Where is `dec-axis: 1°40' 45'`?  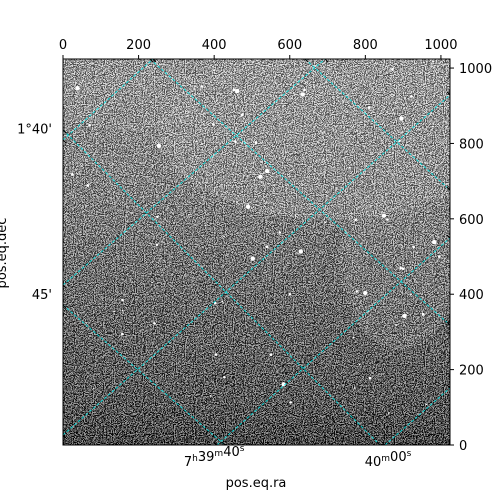
dec-axis: 1°40' 45' is located at coordinates (34, 212).